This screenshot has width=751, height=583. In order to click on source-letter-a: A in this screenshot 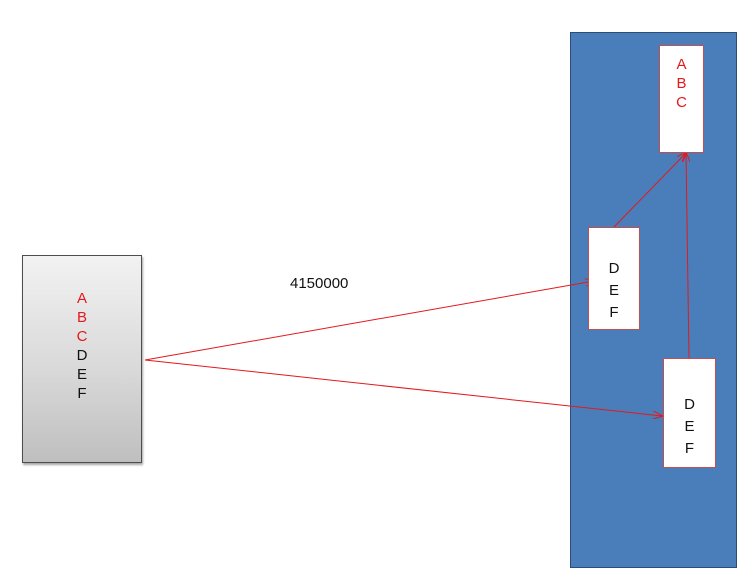, I will do `click(81, 298)`.